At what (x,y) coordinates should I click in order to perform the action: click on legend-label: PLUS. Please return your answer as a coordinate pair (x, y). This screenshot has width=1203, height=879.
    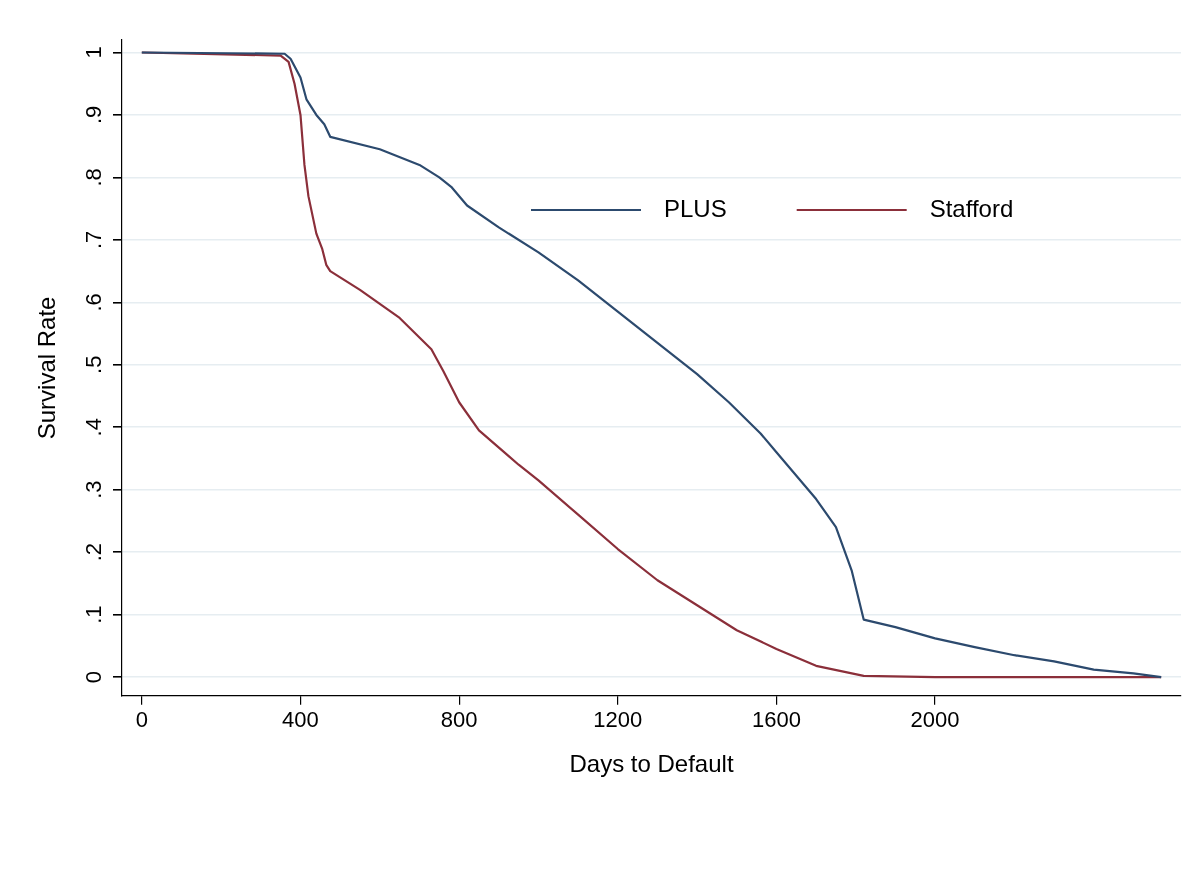
    Looking at the image, I should click on (695, 208).